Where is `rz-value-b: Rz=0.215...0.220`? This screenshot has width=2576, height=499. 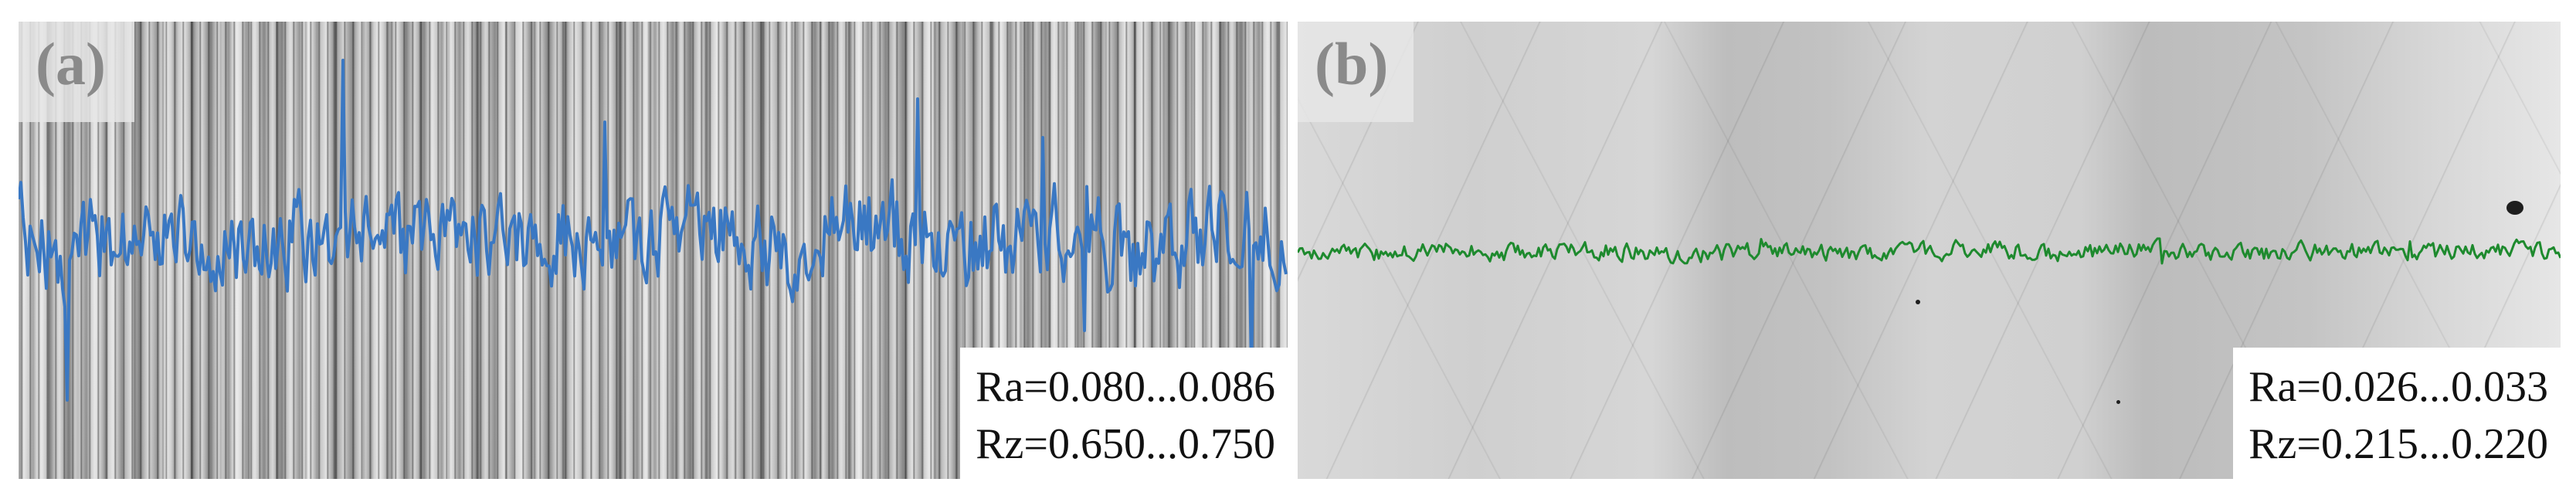
rz-value-b: Rz=0.215...0.220 is located at coordinates (2398, 444).